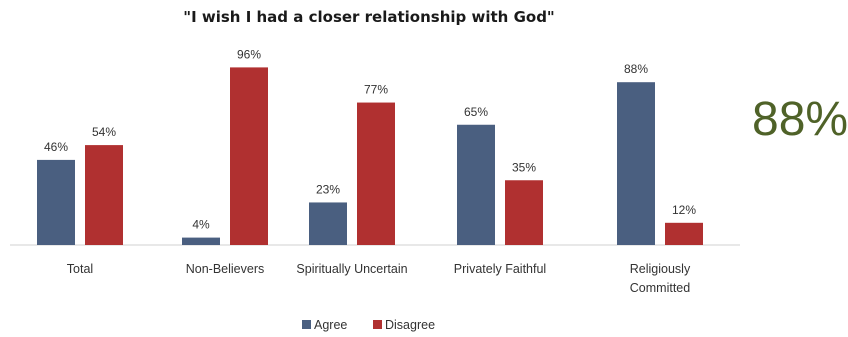 Image resolution: width=848 pixels, height=337 pixels. I want to click on data-label-agree-1: 4%, so click(201, 225).